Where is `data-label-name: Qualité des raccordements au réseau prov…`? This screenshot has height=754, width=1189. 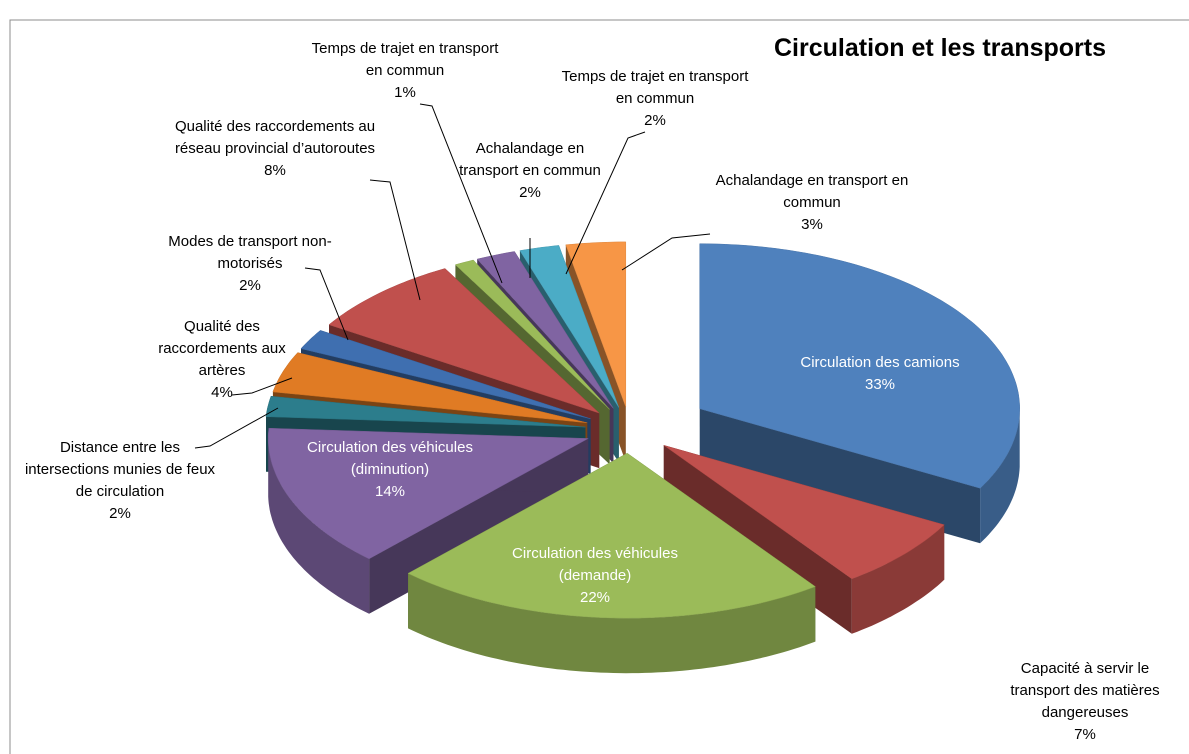 data-label-name: Qualité des raccordements au réseau prov… is located at coordinates (275, 137).